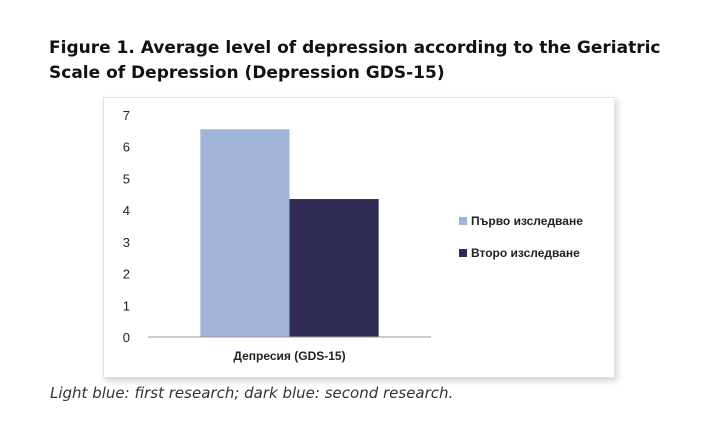 Image resolution: width=713 pixels, height=429 pixels. What do you see at coordinates (126, 178) in the screenshot?
I see `y-tick-label: 5` at bounding box center [126, 178].